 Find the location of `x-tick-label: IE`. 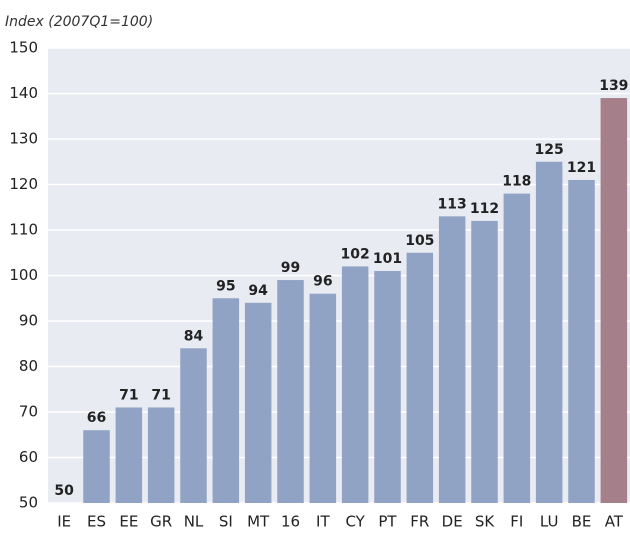

x-tick-label: IE is located at coordinates (64, 522).